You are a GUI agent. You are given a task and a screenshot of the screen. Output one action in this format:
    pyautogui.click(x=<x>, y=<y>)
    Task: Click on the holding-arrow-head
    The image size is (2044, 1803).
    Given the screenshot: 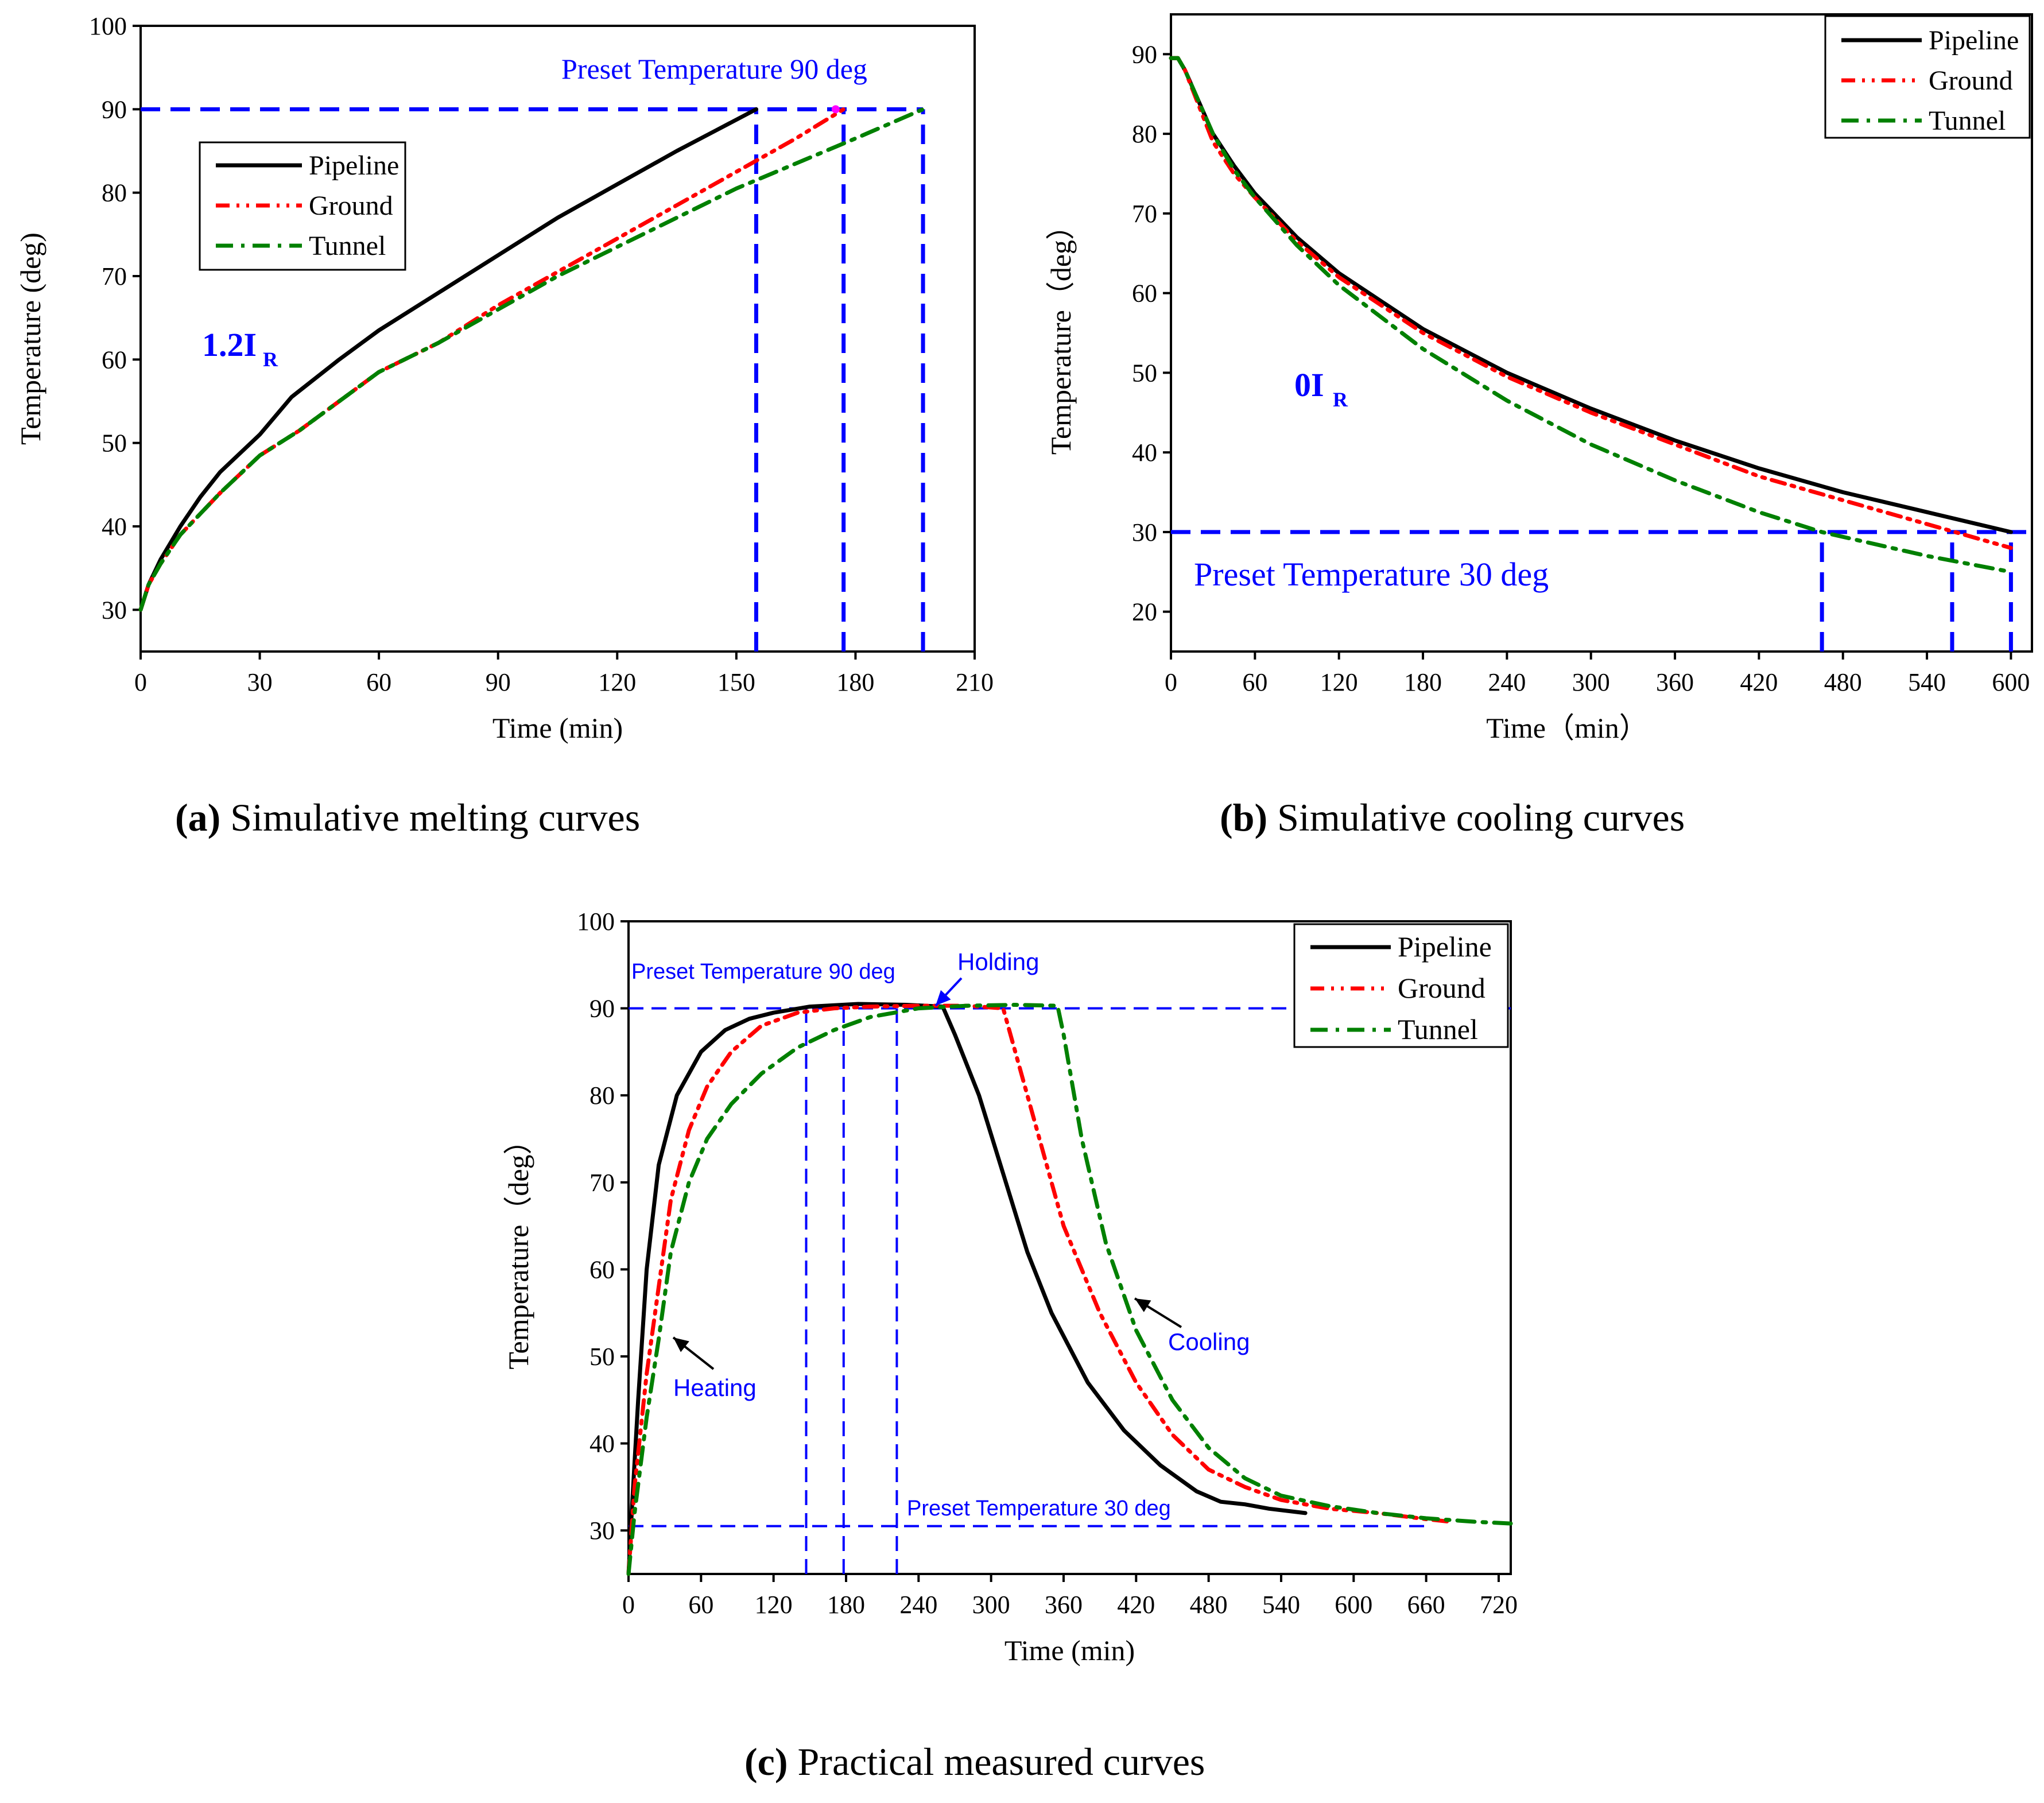 What is the action you would take?
    pyautogui.click(x=943, y=998)
    